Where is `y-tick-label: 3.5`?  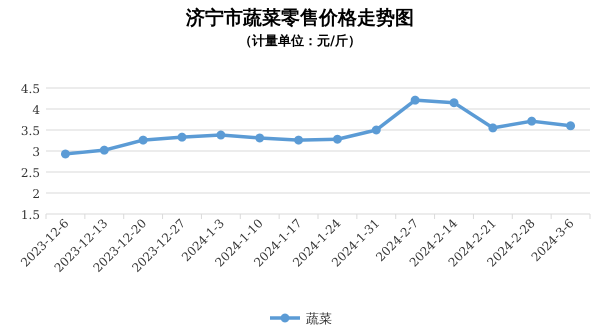
y-tick-label: 3.5 is located at coordinates (30, 131).